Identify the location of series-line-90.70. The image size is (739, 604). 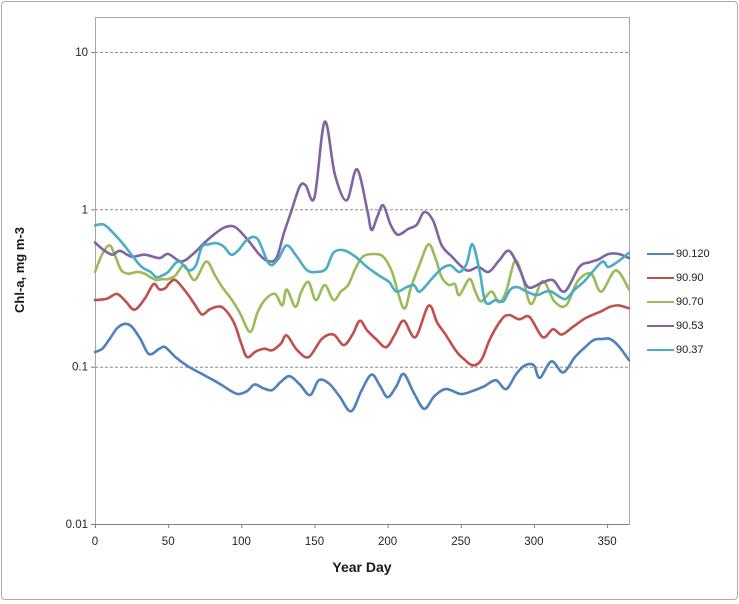
(362, 288).